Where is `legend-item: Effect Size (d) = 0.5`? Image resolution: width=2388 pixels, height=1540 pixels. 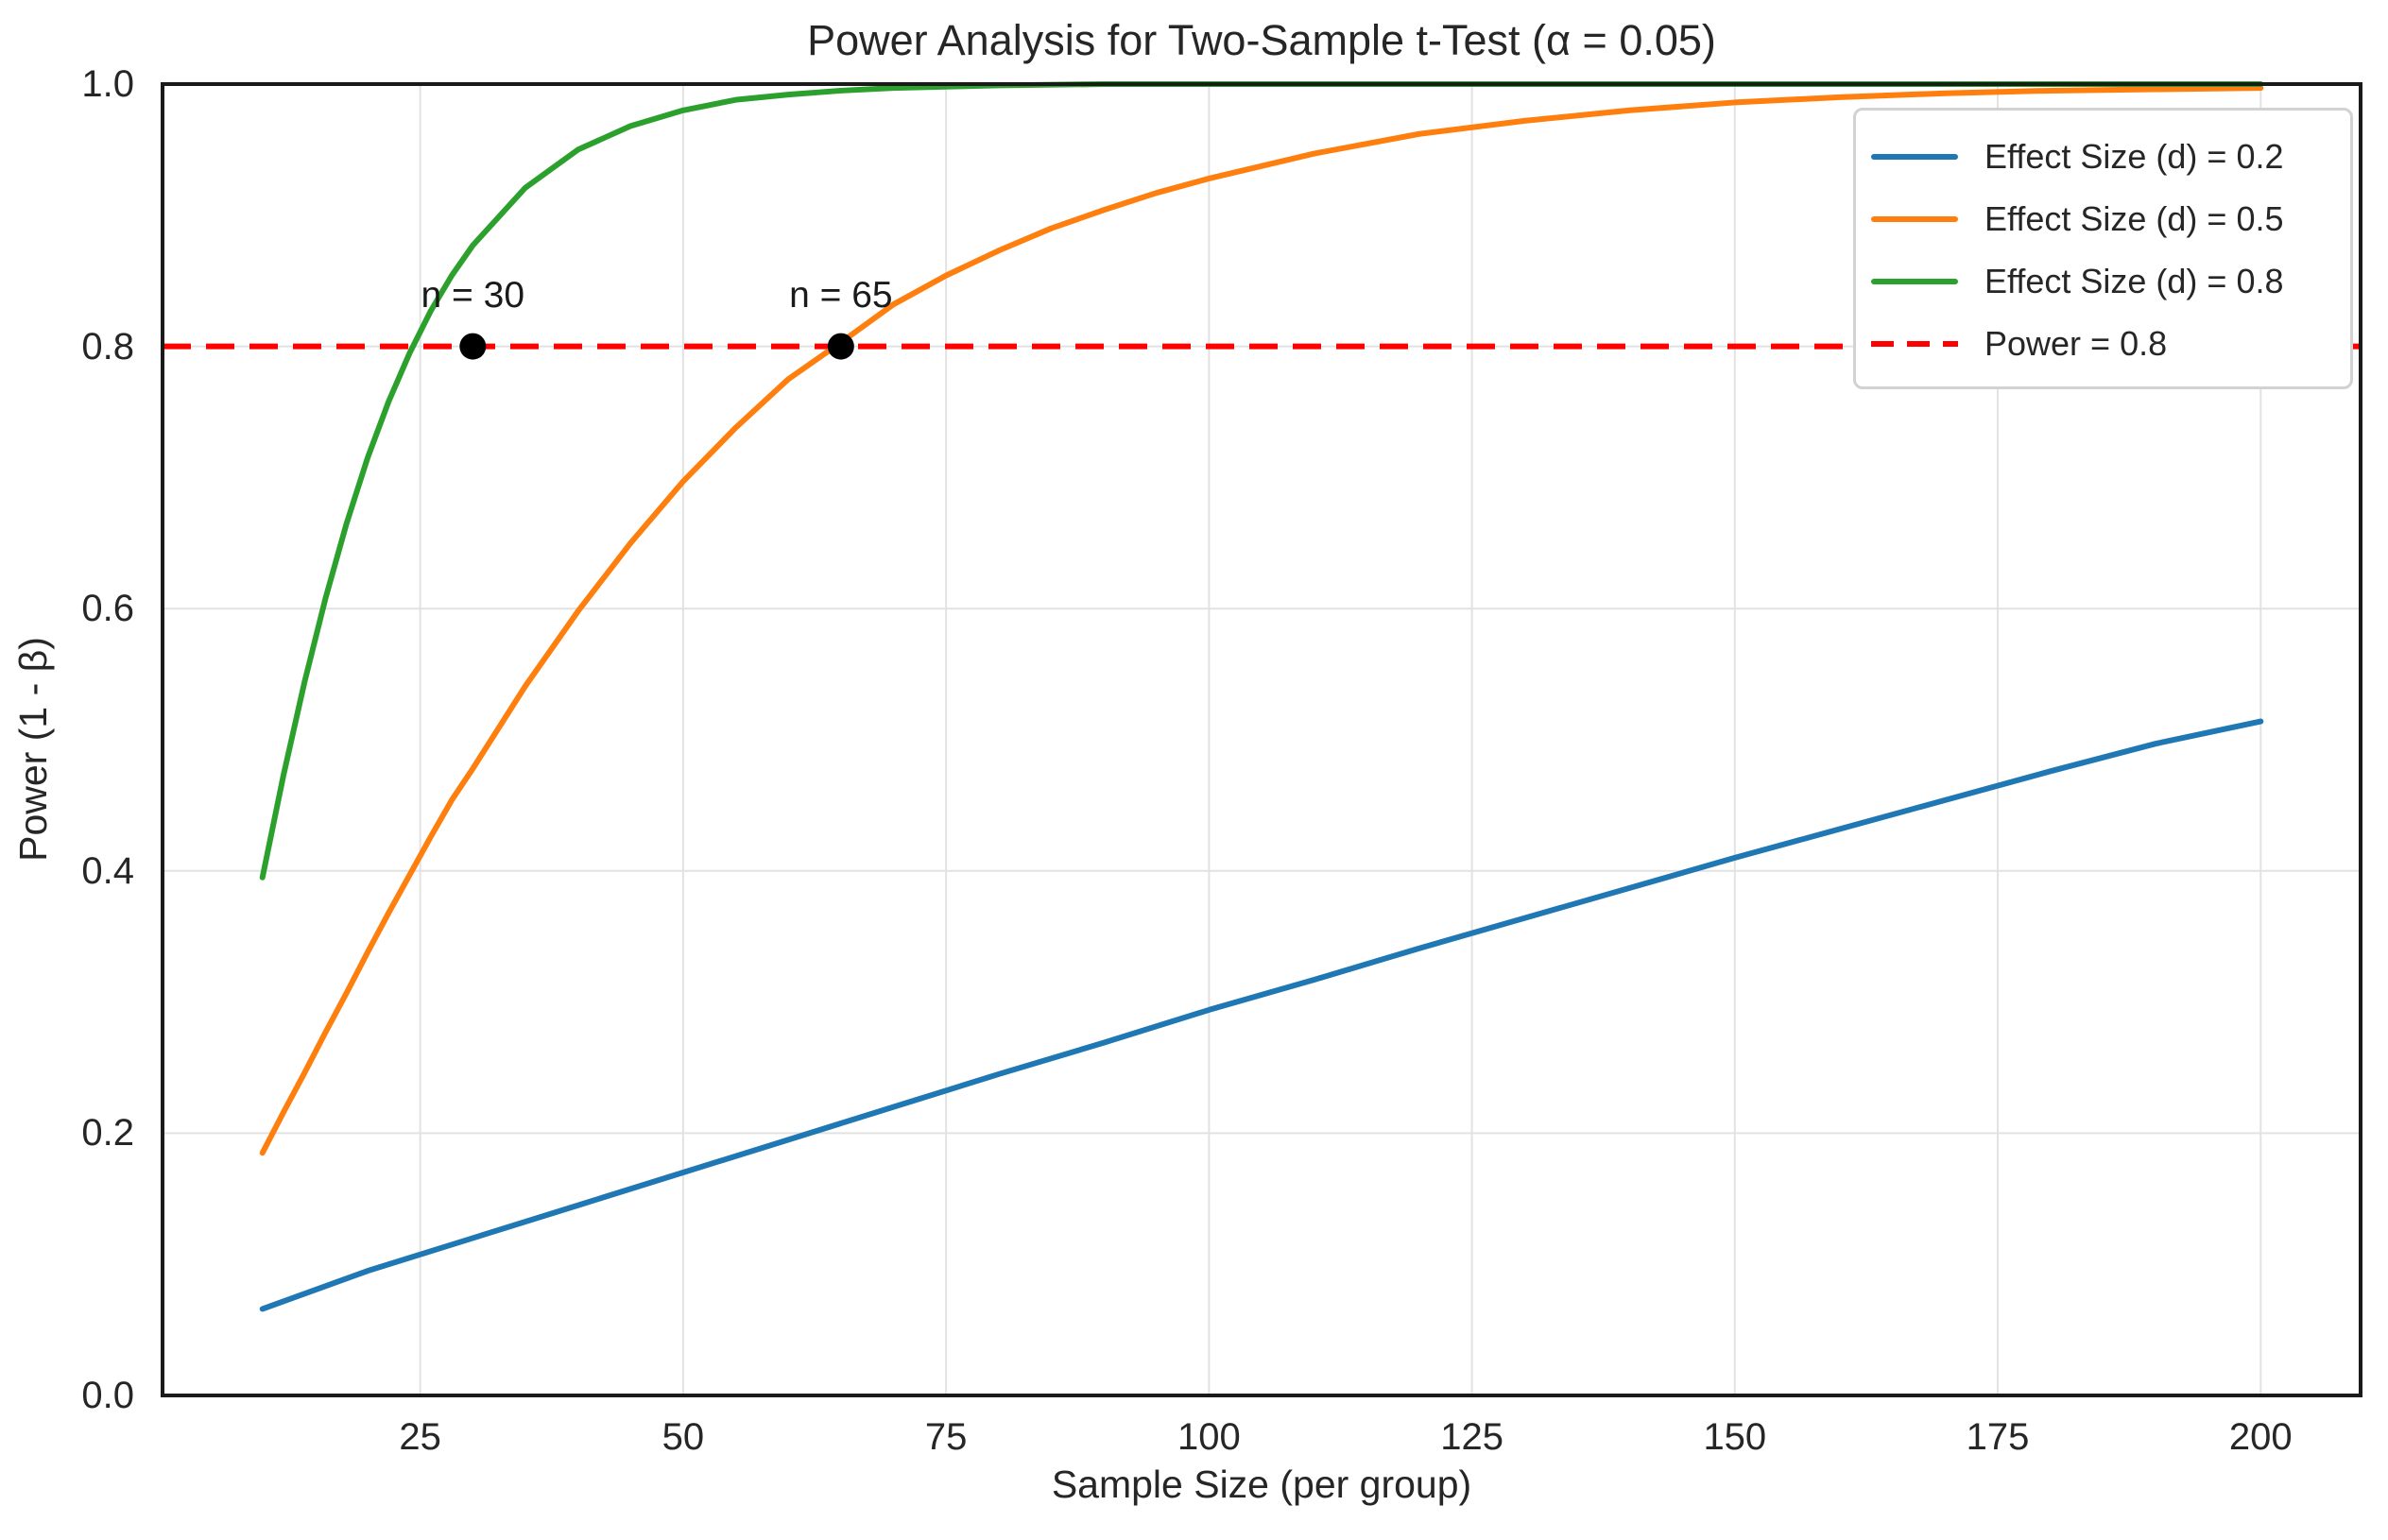 legend-item: Effect Size (d) = 0.5 is located at coordinates (2103, 219).